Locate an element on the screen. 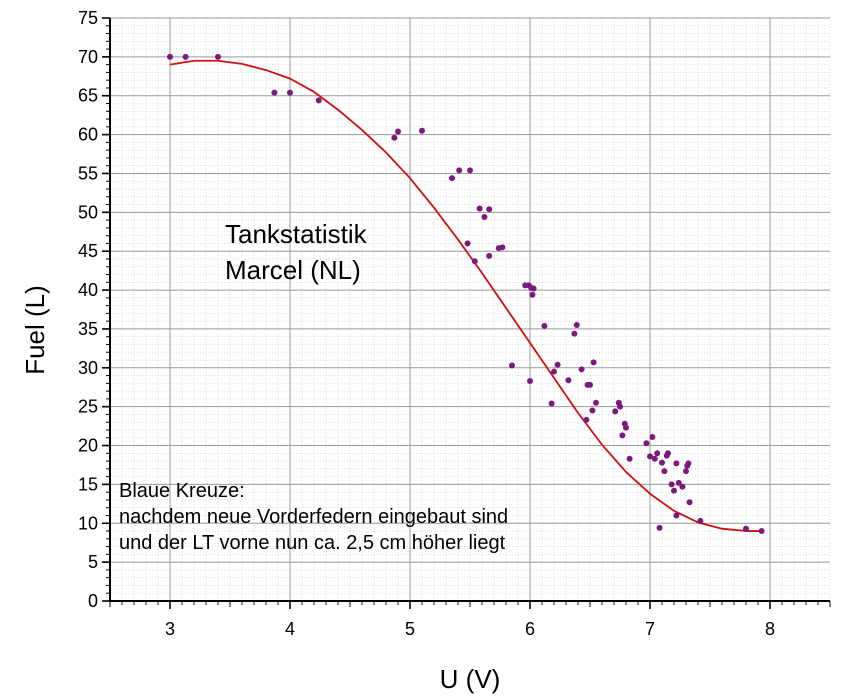 This screenshot has height=700, width=843. x-tick-label: 8 is located at coordinates (770, 629).